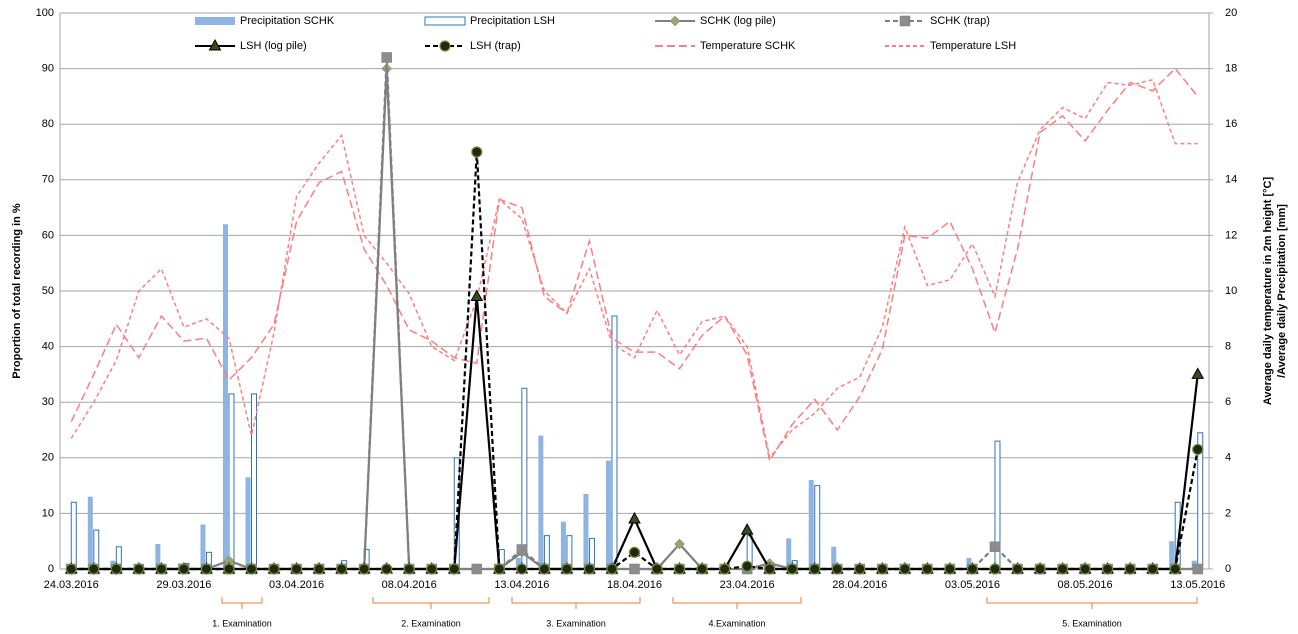  Describe the element at coordinates (1231, 124) in the screenshot. I see `y2-tick-label: 16` at that location.